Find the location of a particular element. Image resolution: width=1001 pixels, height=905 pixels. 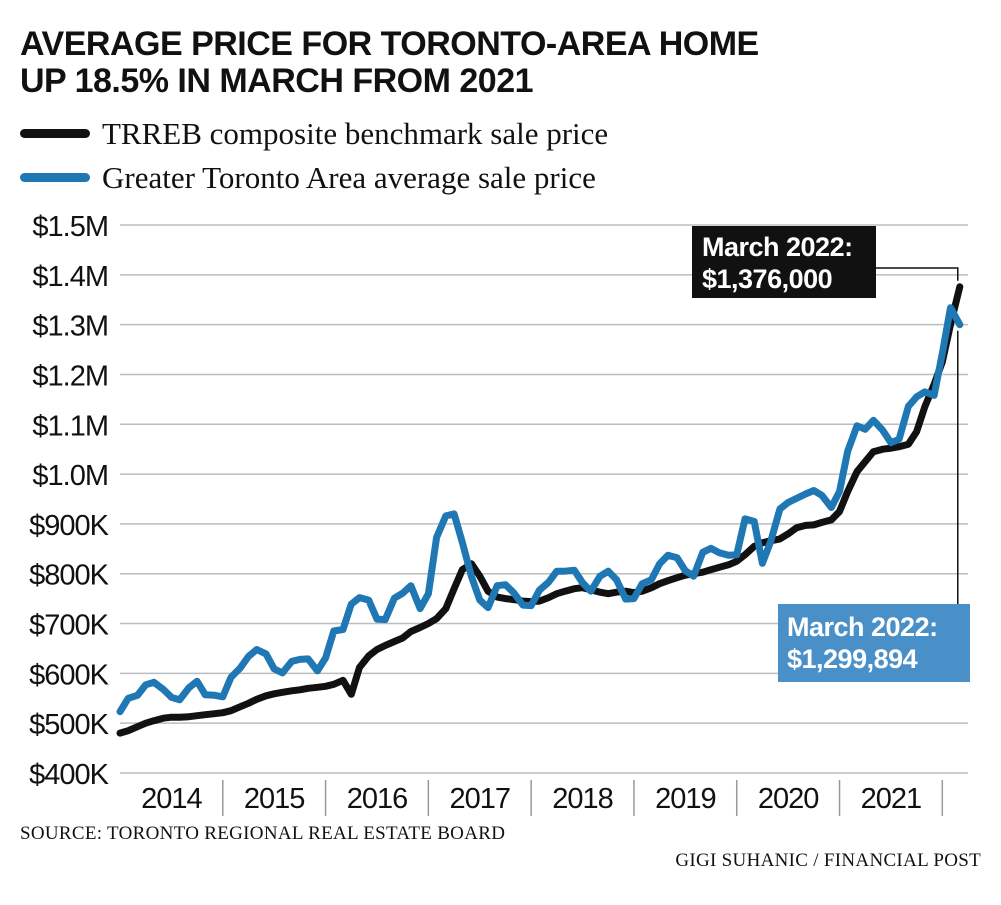

y-tick-label: $900K is located at coordinates (69, 526).